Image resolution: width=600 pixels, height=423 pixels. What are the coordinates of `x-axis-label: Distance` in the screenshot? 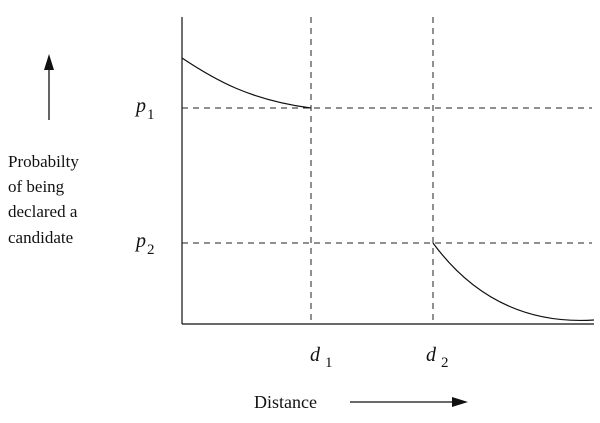 It's located at (285, 402).